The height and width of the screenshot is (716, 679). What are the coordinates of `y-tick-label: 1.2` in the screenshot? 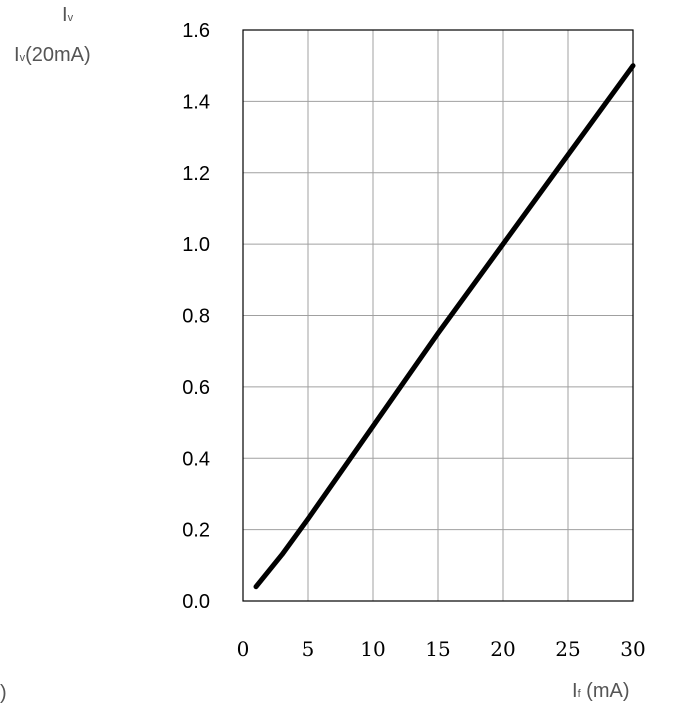 It's located at (196, 174).